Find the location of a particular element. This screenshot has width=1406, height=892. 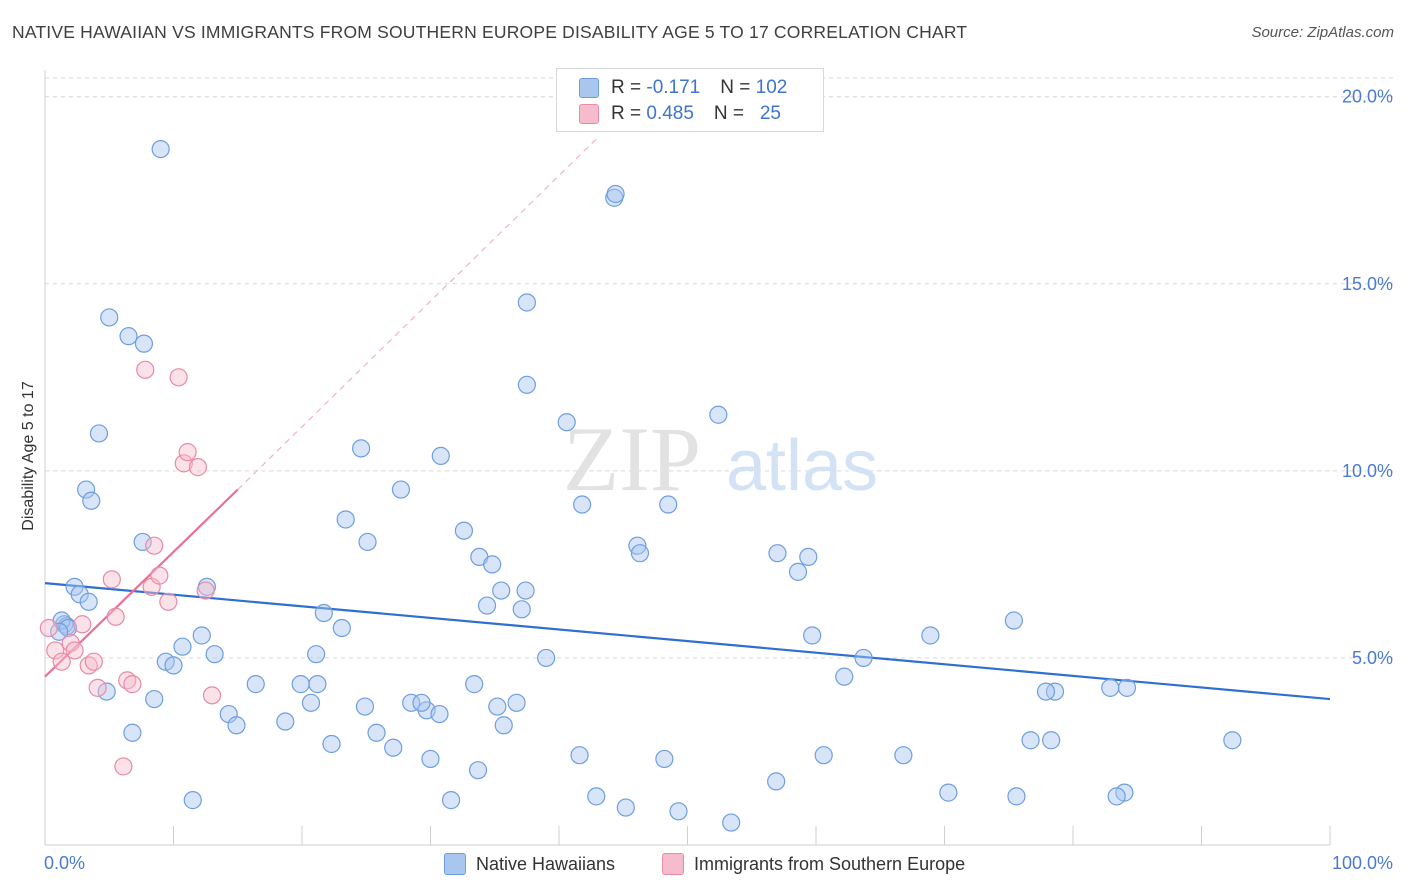

x-tick-label: 100.0% is located at coordinates (1362, 863).